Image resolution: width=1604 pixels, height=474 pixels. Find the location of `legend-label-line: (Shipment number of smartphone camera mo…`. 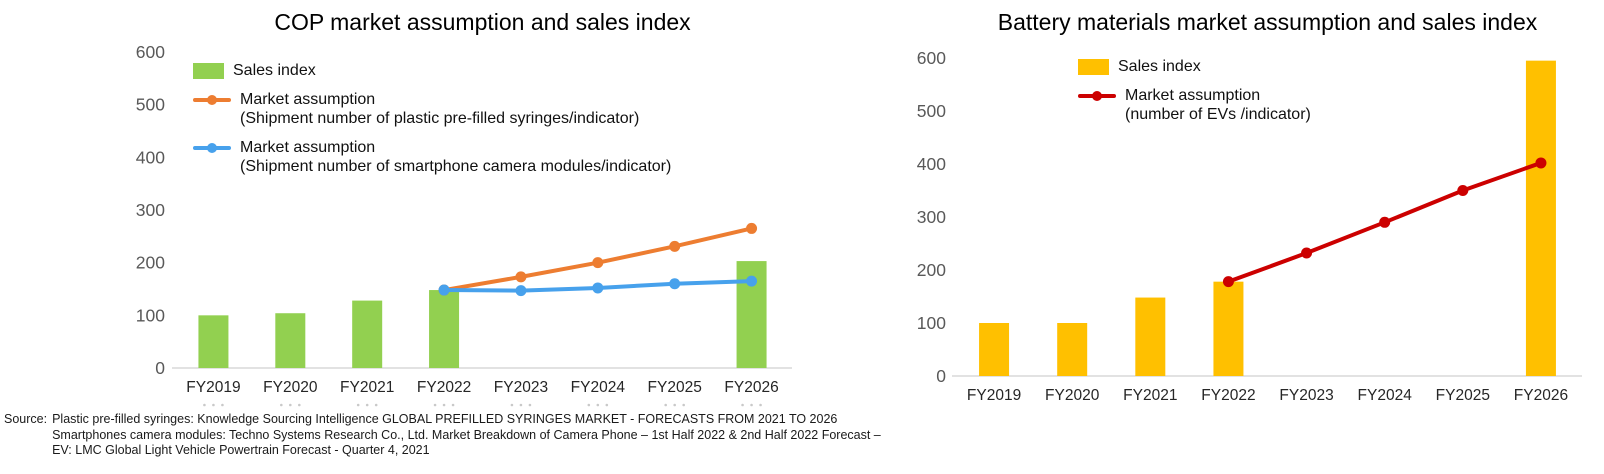

legend-label-line: (Shipment number of smartphone camera mo… is located at coordinates (456, 166).